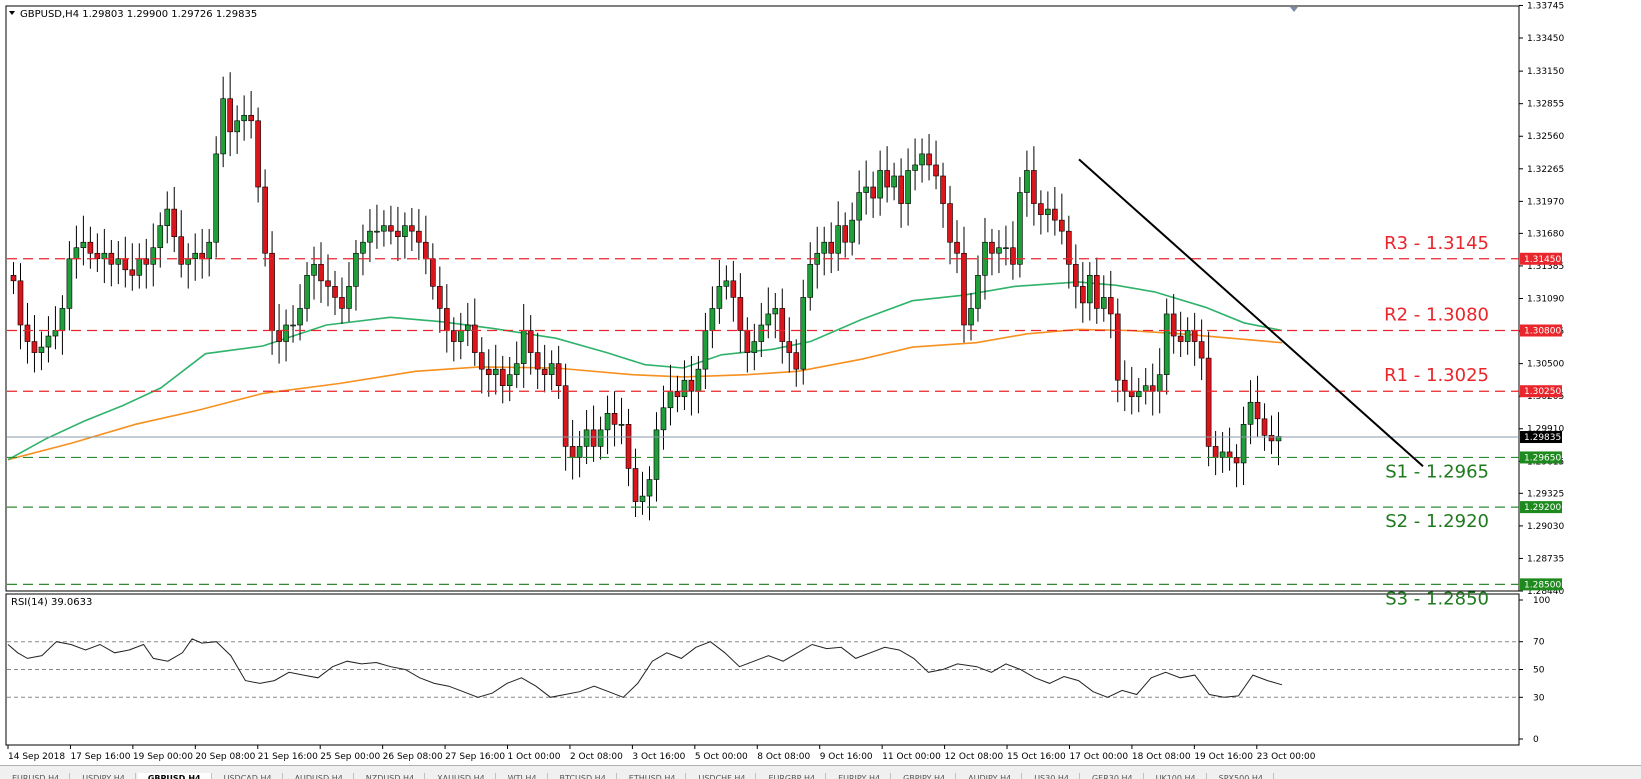  Describe the element at coordinates (1437, 521) in the screenshot. I see `level-label: S2 - 1.2920` at that location.